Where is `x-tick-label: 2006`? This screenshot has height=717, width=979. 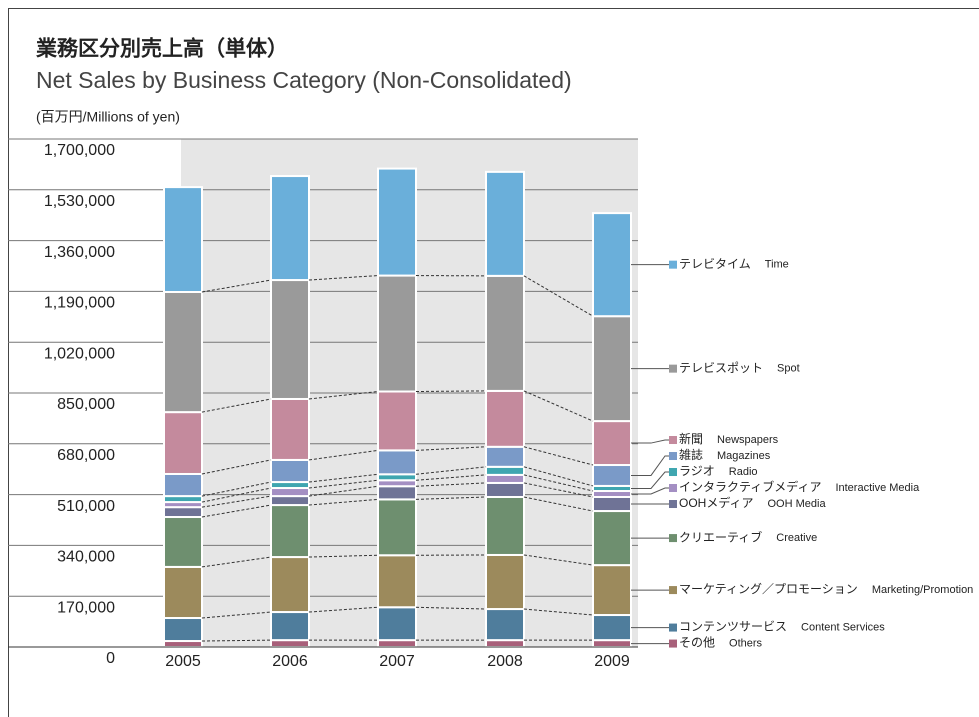 x-tick-label: 2006 is located at coordinates (290, 661).